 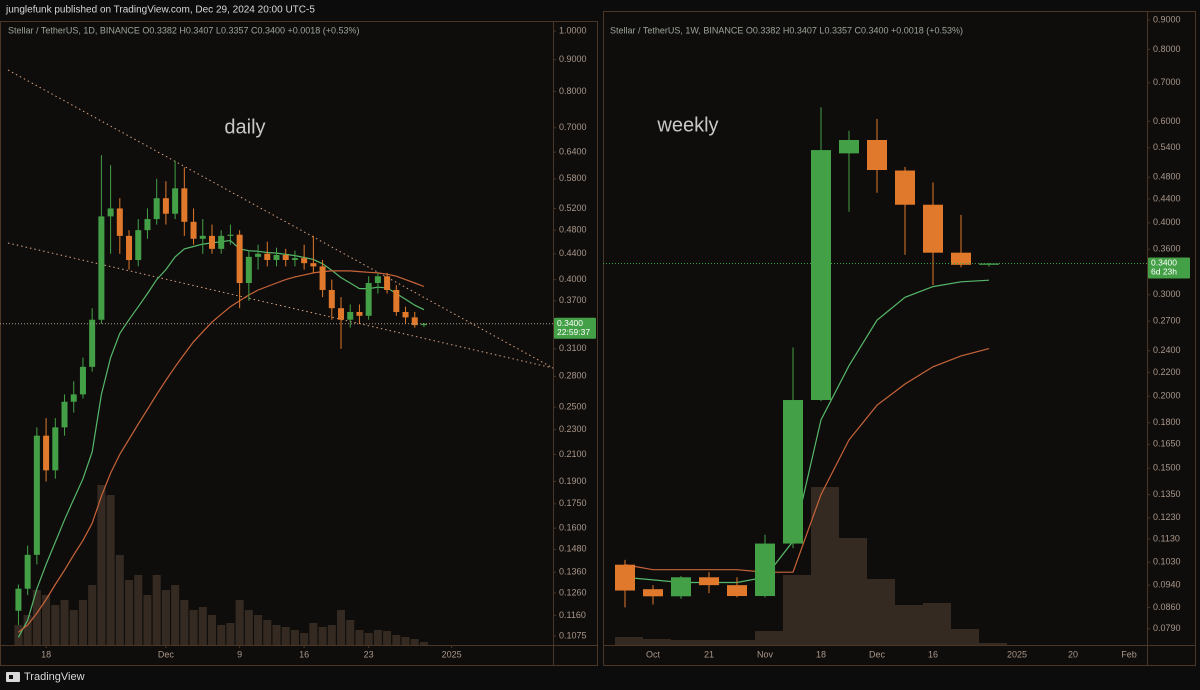 I want to click on y-tick-label: 0.6400, so click(x=573, y=151).